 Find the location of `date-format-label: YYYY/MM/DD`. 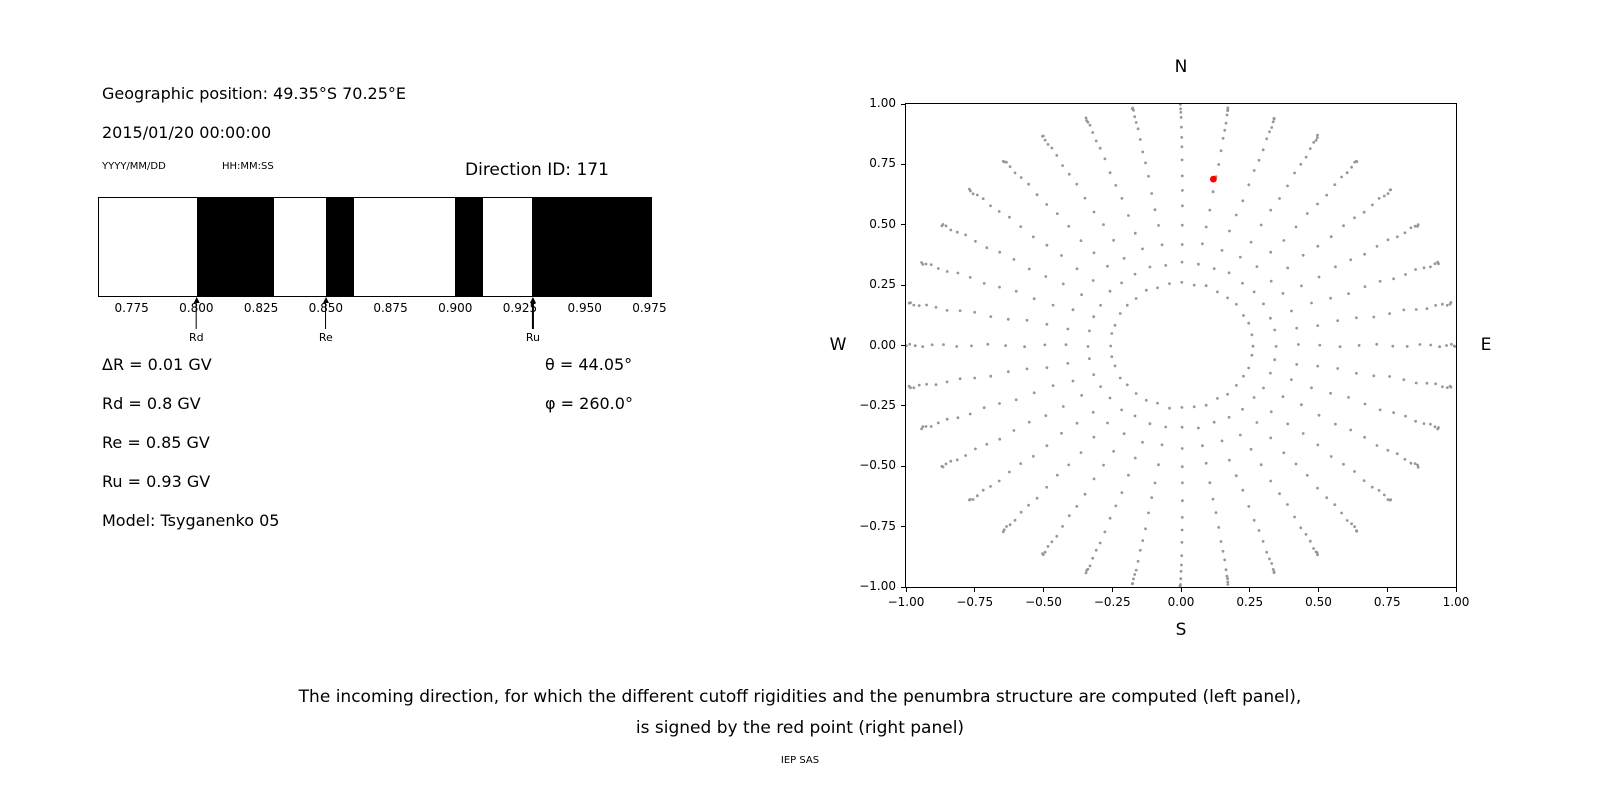

date-format-label: YYYY/MM/DD is located at coordinates (134, 166).